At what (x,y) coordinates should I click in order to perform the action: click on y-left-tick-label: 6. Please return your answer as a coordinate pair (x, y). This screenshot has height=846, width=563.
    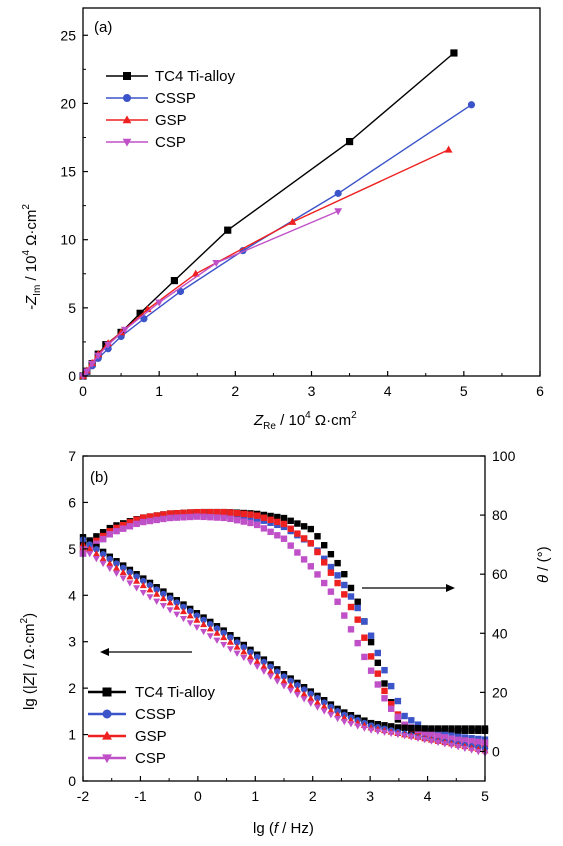
    Looking at the image, I should click on (72, 502).